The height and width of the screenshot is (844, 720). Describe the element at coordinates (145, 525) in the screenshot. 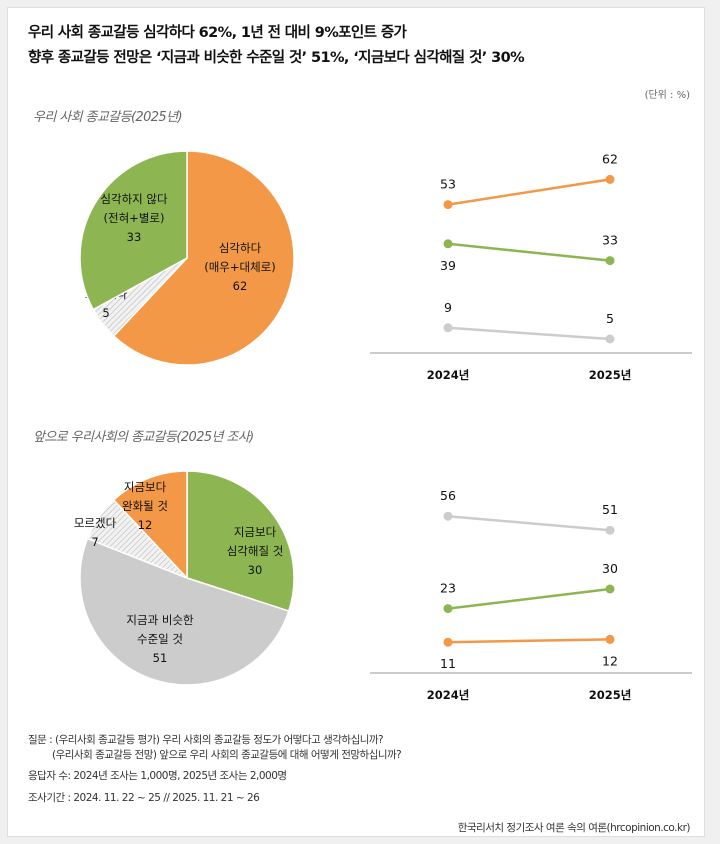

I see `pie-value-label: 12` at that location.